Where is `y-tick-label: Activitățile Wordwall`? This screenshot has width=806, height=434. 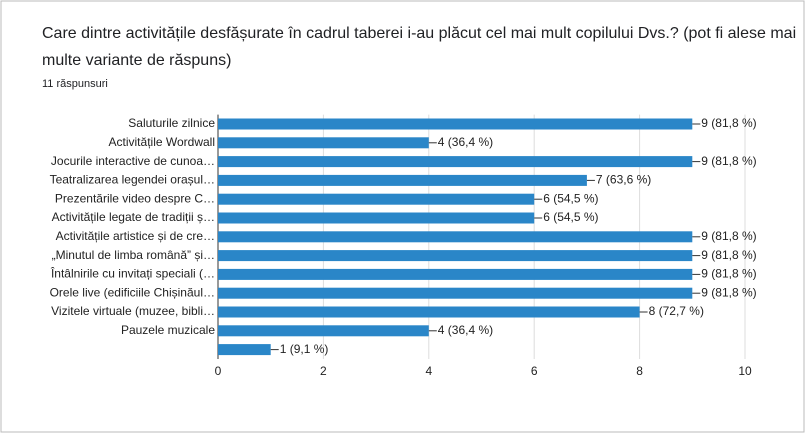 y-tick-label: Activitățile Wordwall is located at coordinates (162, 142).